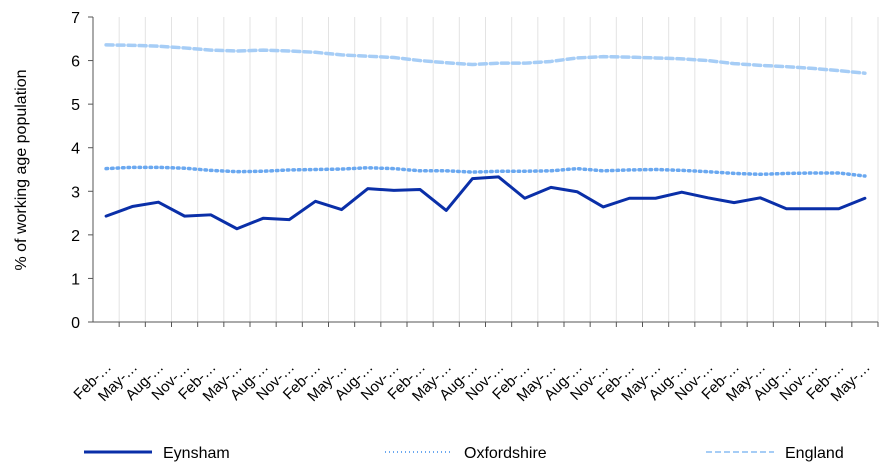 Image resolution: width=879 pixels, height=463 pixels. I want to click on legend-label-eynsham: Eynsham, so click(196, 453).